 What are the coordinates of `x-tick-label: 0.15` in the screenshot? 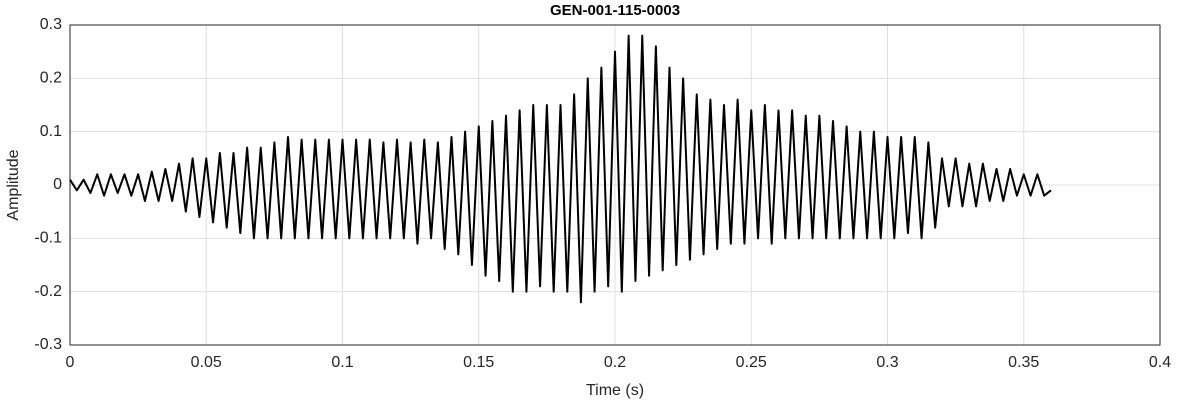 It's located at (478, 362).